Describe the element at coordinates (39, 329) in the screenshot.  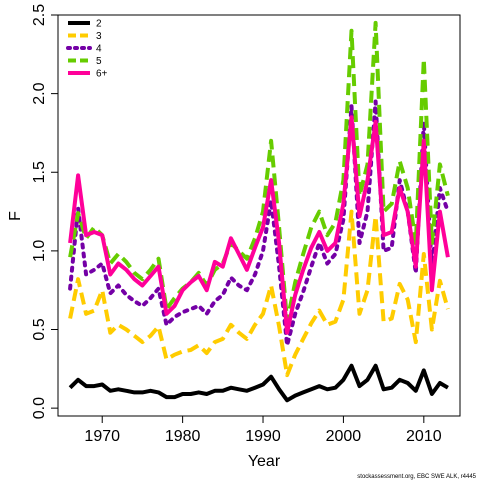
I see `y-tick-label: 0.5` at that location.